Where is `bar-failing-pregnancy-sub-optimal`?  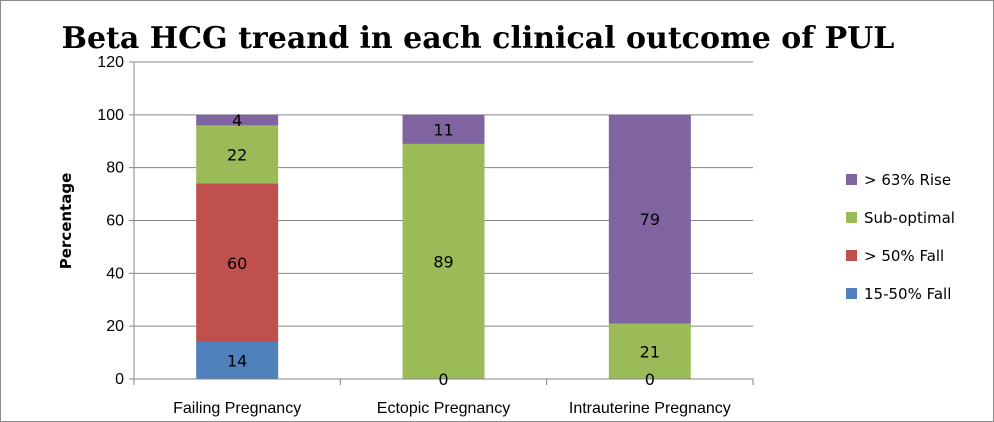 bar-failing-pregnancy-sub-optimal is located at coordinates (237, 154).